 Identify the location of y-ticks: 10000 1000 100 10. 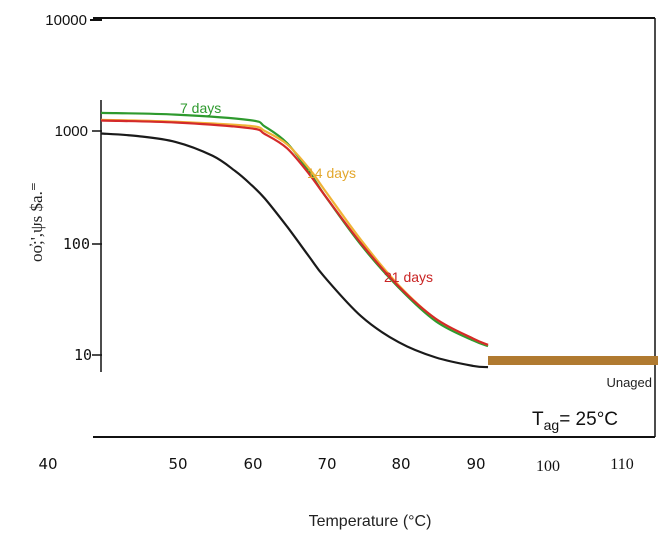
(73, 188).